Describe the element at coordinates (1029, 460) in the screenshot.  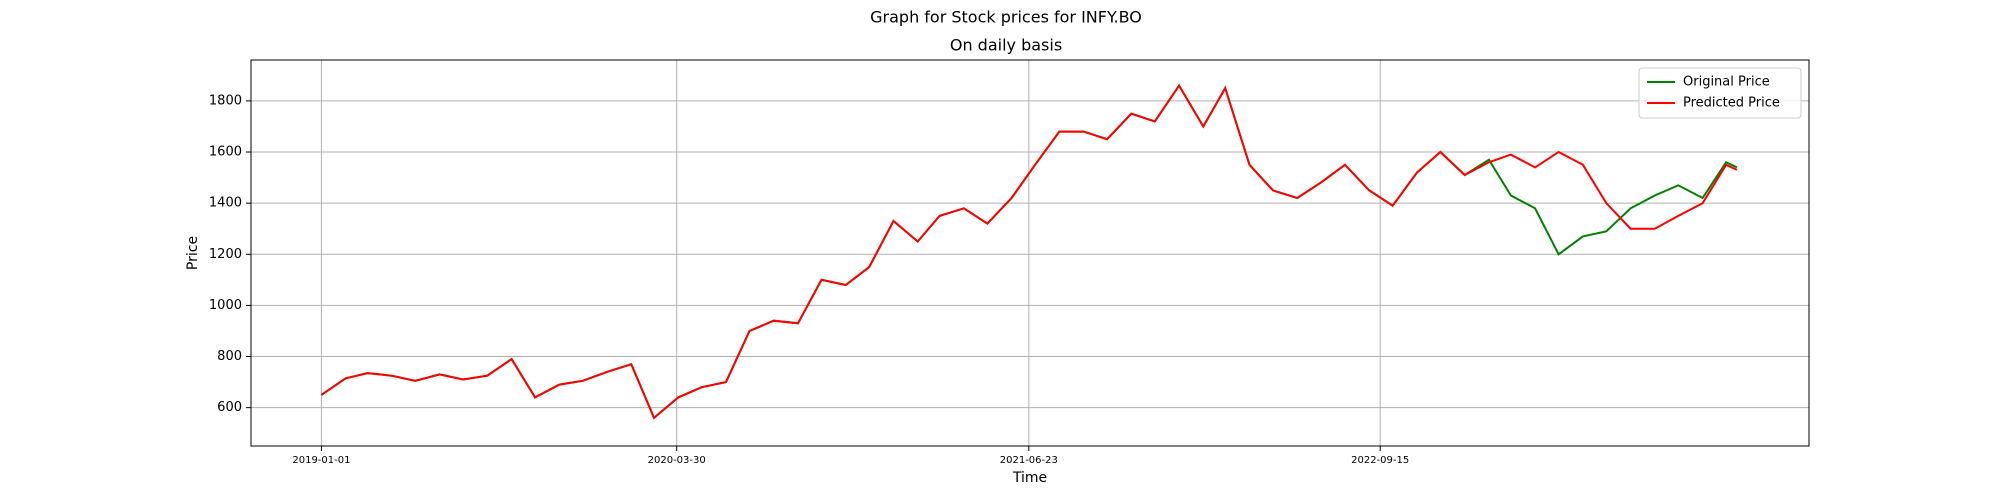
I see `x-tick-label: 2021-06-23` at that location.